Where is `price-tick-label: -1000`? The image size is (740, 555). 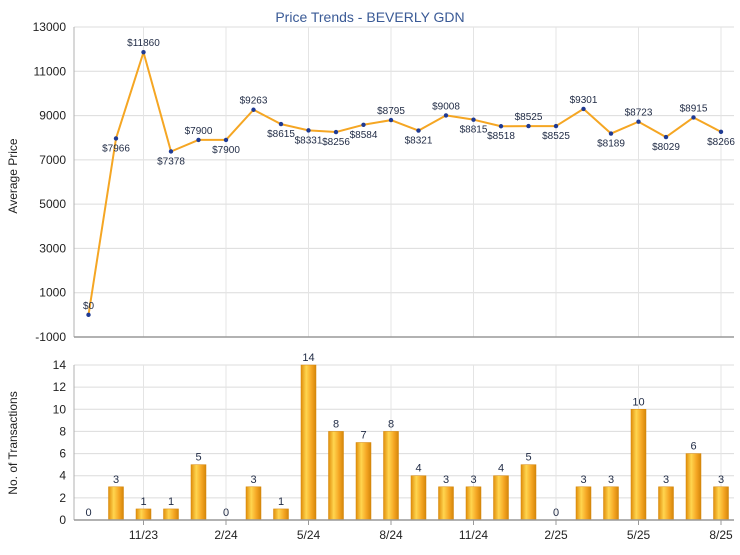
price-tick-label: -1000 is located at coordinates (50, 337).